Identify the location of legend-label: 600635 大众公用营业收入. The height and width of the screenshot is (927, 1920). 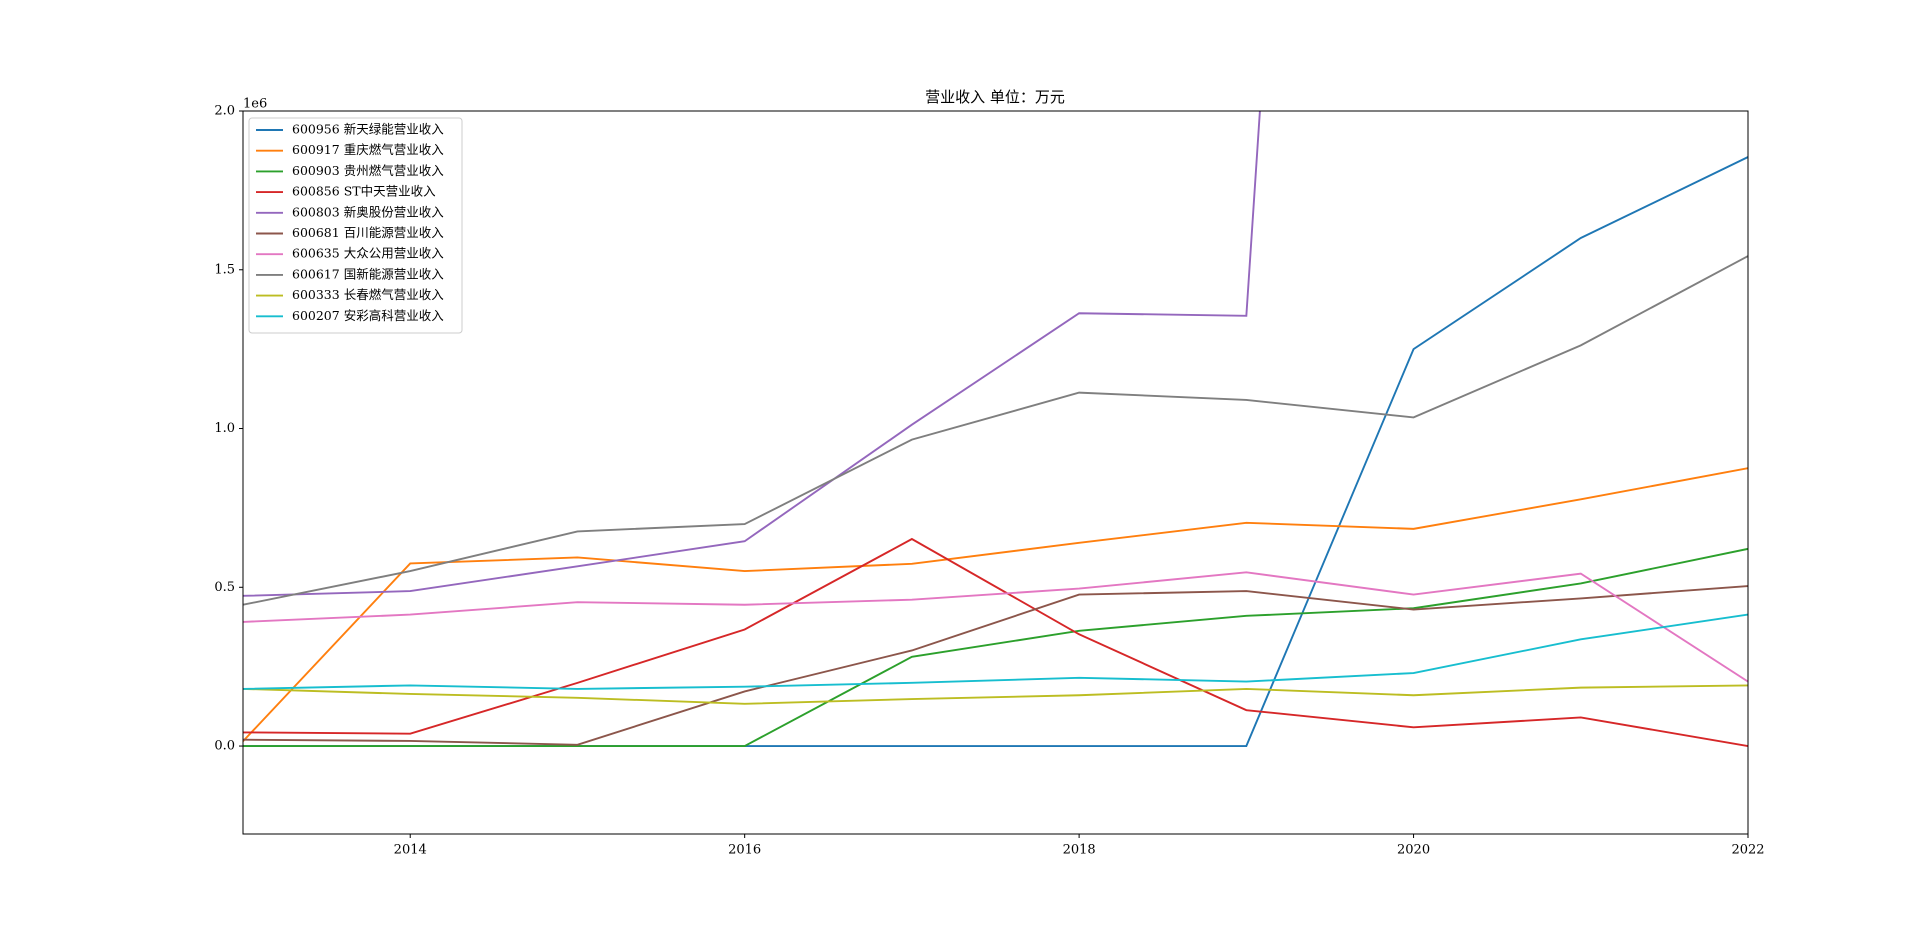
(368, 253).